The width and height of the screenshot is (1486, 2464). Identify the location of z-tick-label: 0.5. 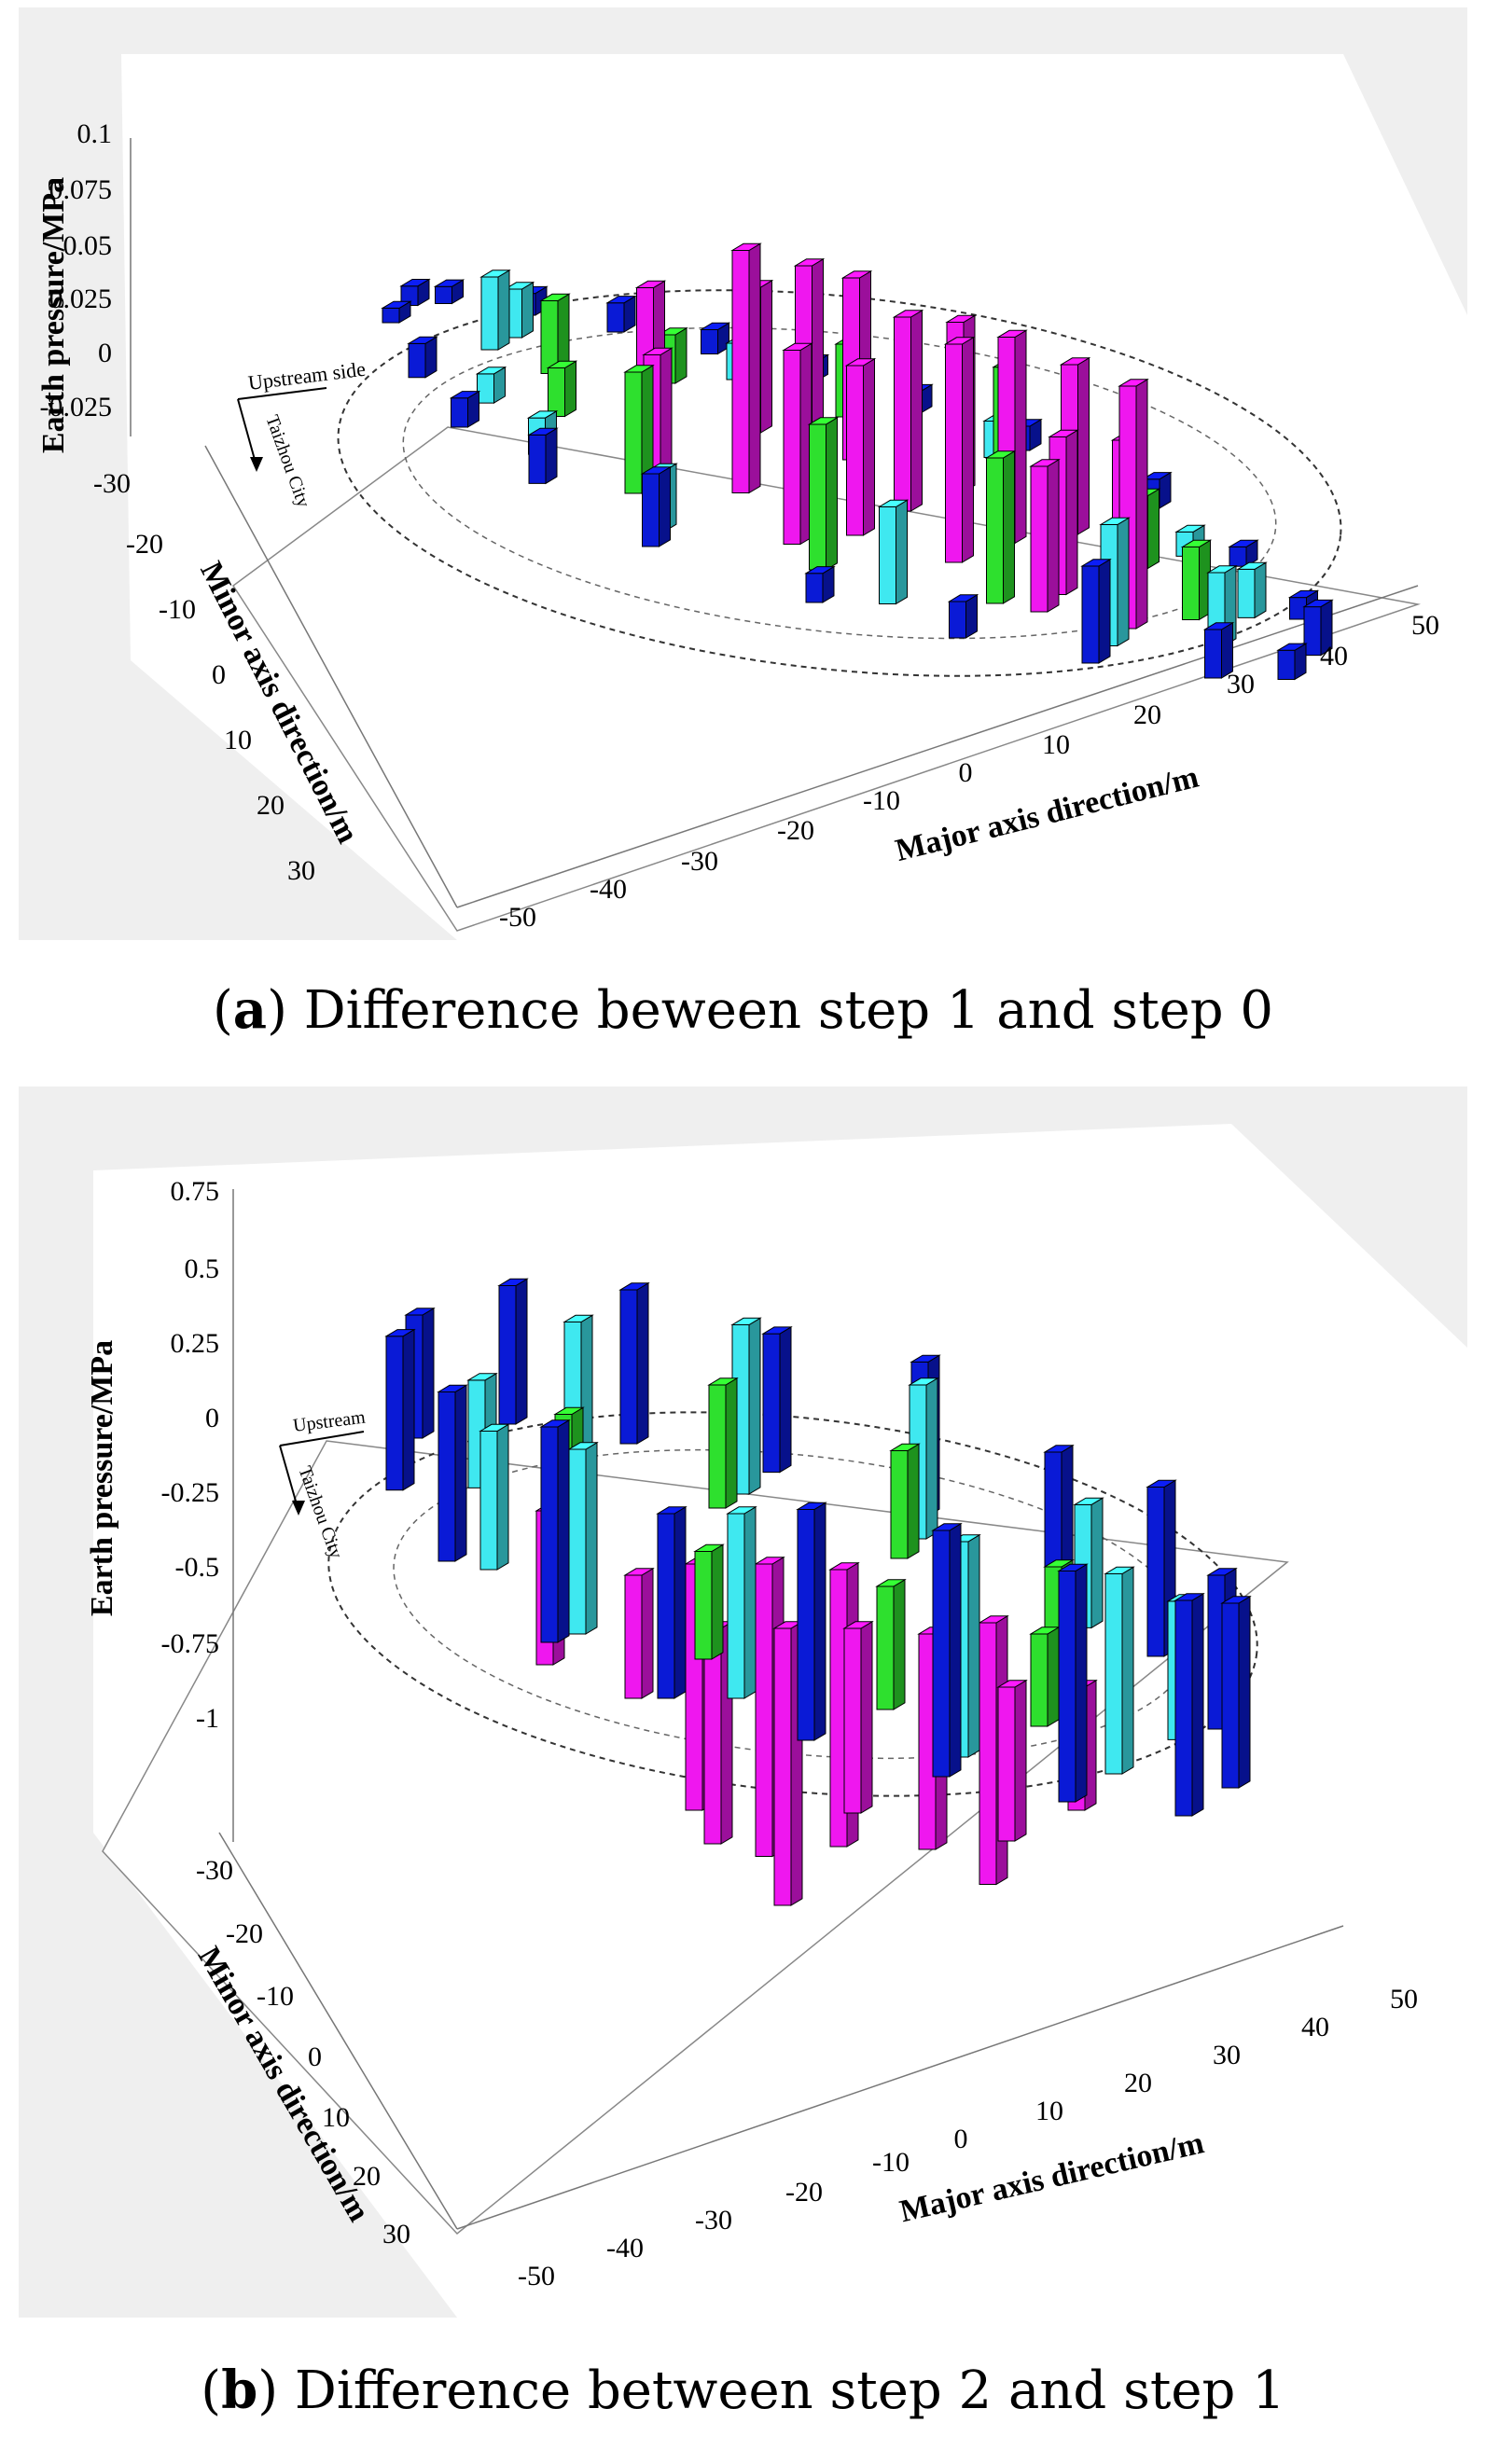
(202, 1268).